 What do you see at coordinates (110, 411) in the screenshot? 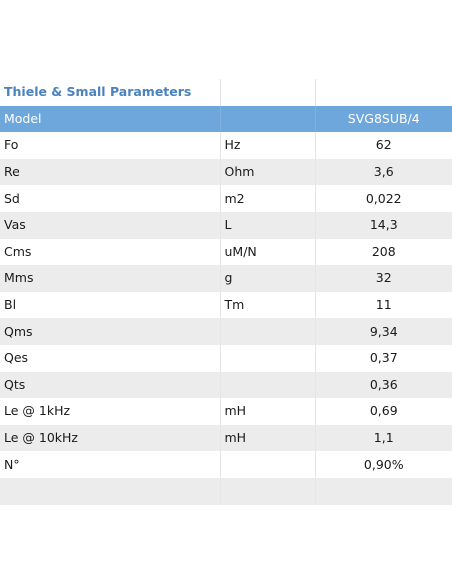
I see `param-name: Le @ 1kHz` at bounding box center [110, 411].